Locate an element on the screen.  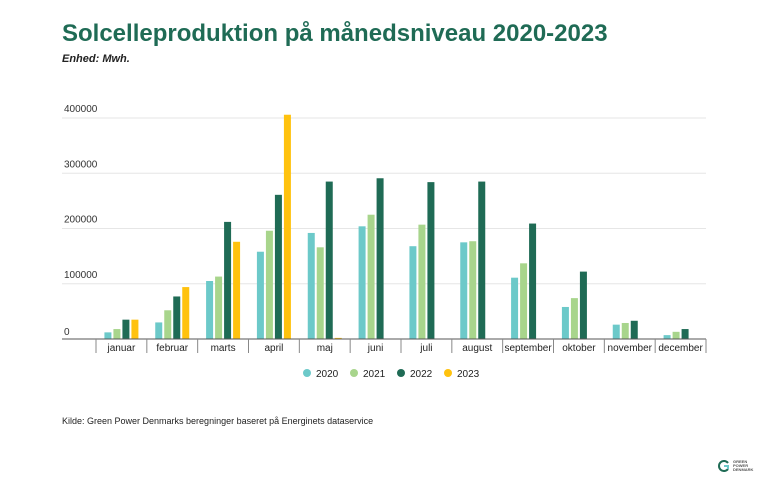
bar-2020-august is located at coordinates (464, 290).